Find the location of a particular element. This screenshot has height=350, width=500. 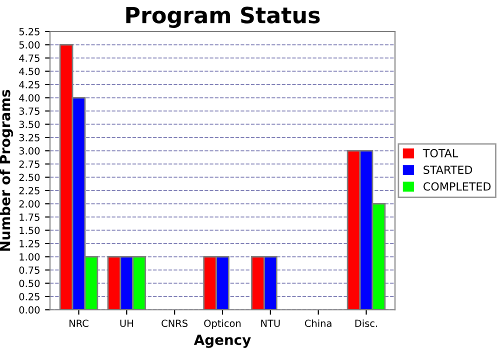

y-tick-label: 2.50 is located at coordinates (29, 178).